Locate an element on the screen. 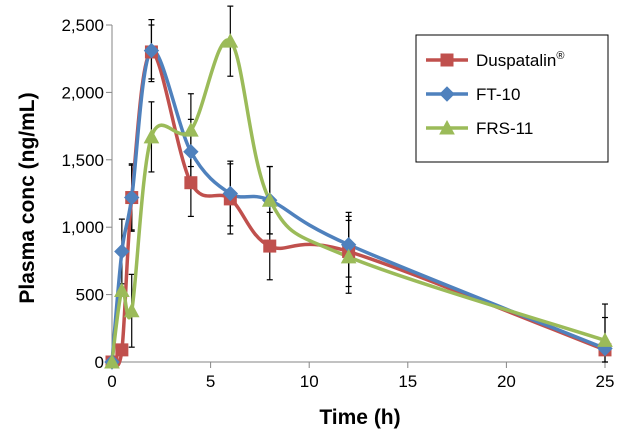  x-tick-label: 10 is located at coordinates (309, 381).